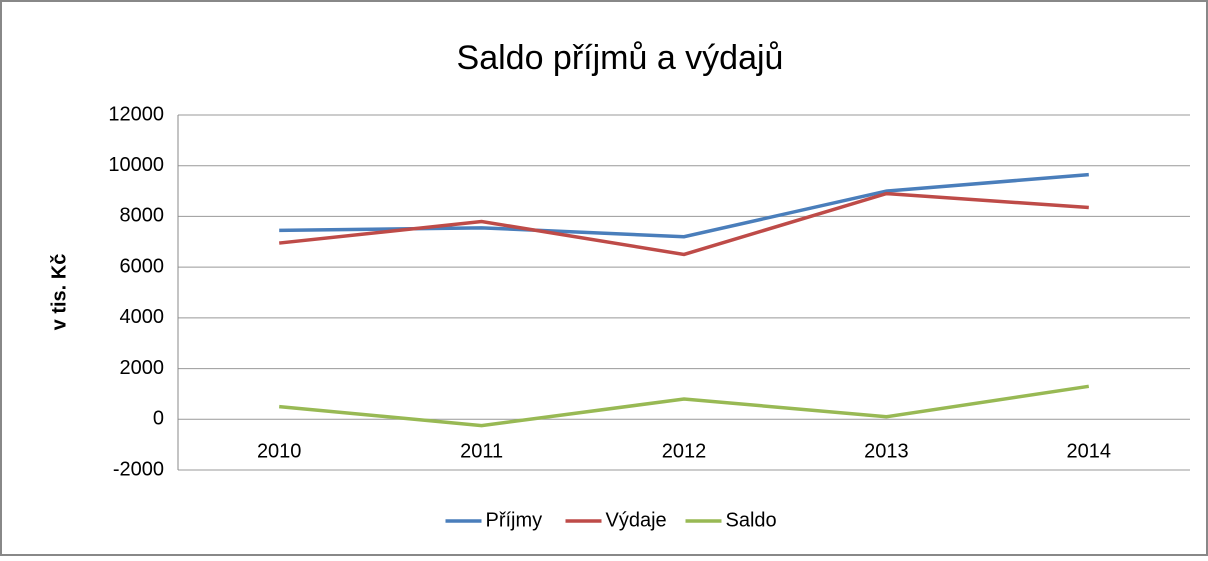 Image resolution: width=1208 pixels, height=561 pixels. I want to click on legend-label: Saldo, so click(751, 520).